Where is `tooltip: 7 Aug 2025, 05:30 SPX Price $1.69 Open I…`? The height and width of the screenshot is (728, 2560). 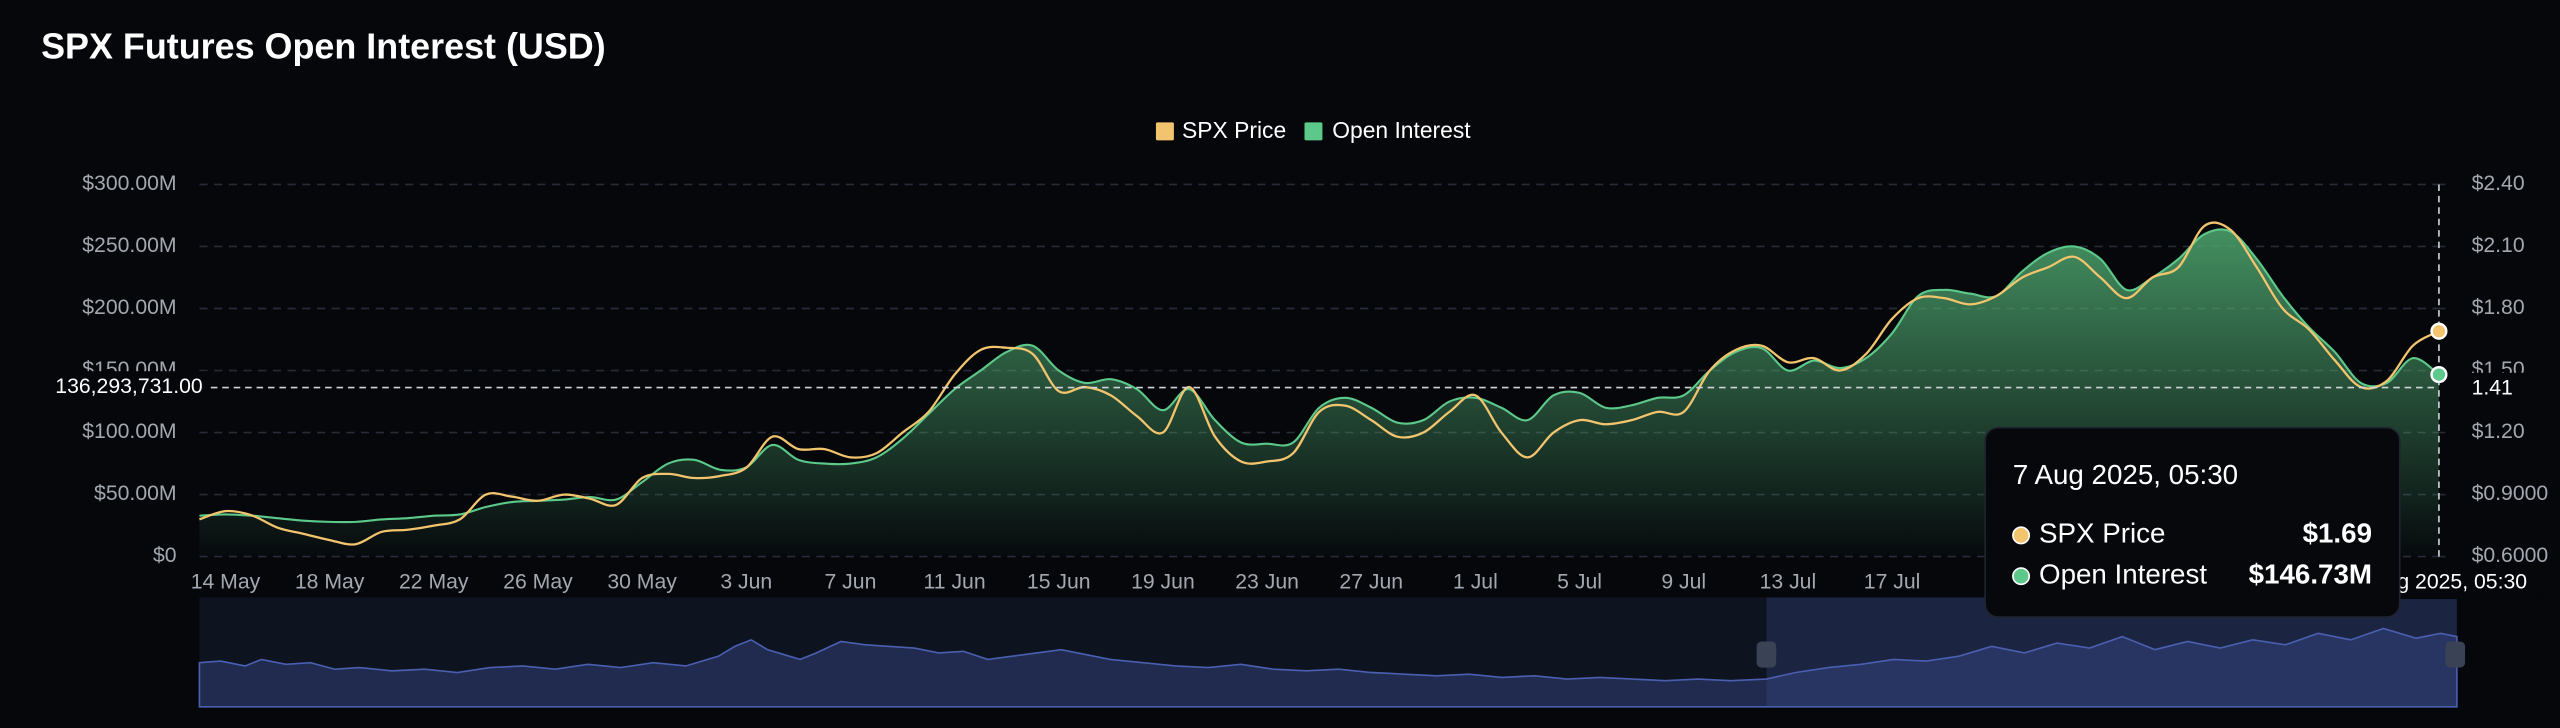
tooltip: 7 Aug 2025, 05:30 SPX Price $1.69 Open I… is located at coordinates (2192, 522).